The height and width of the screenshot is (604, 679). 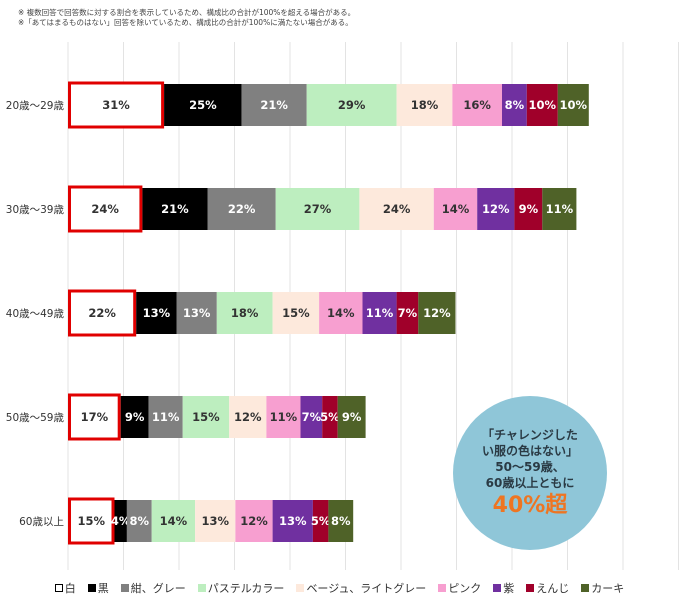 I want to click on data-label: 4%, so click(x=121, y=521).